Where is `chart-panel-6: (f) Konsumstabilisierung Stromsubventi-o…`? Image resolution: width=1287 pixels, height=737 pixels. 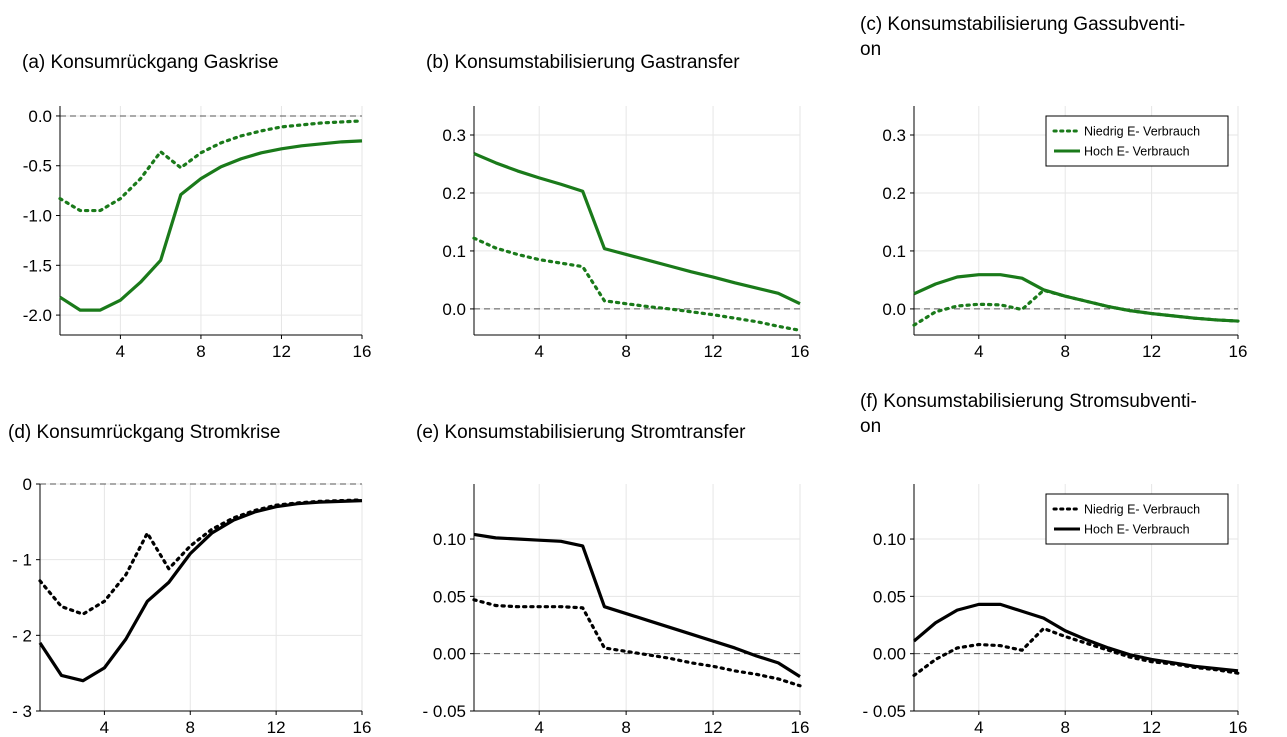 chart-panel-6: (f) Konsumstabilisierung Stromsubventi-o… is located at coordinates (1053, 564).